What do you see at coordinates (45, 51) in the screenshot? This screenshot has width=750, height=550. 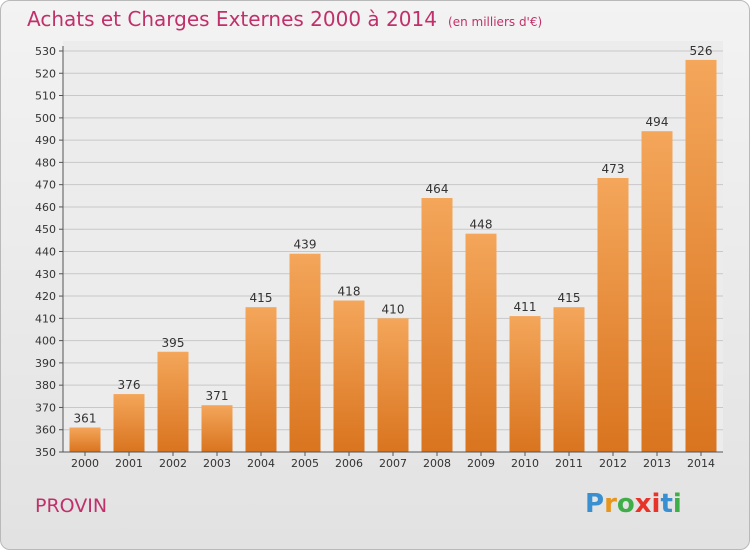 I see `y-tick-label: 530` at bounding box center [45, 51].